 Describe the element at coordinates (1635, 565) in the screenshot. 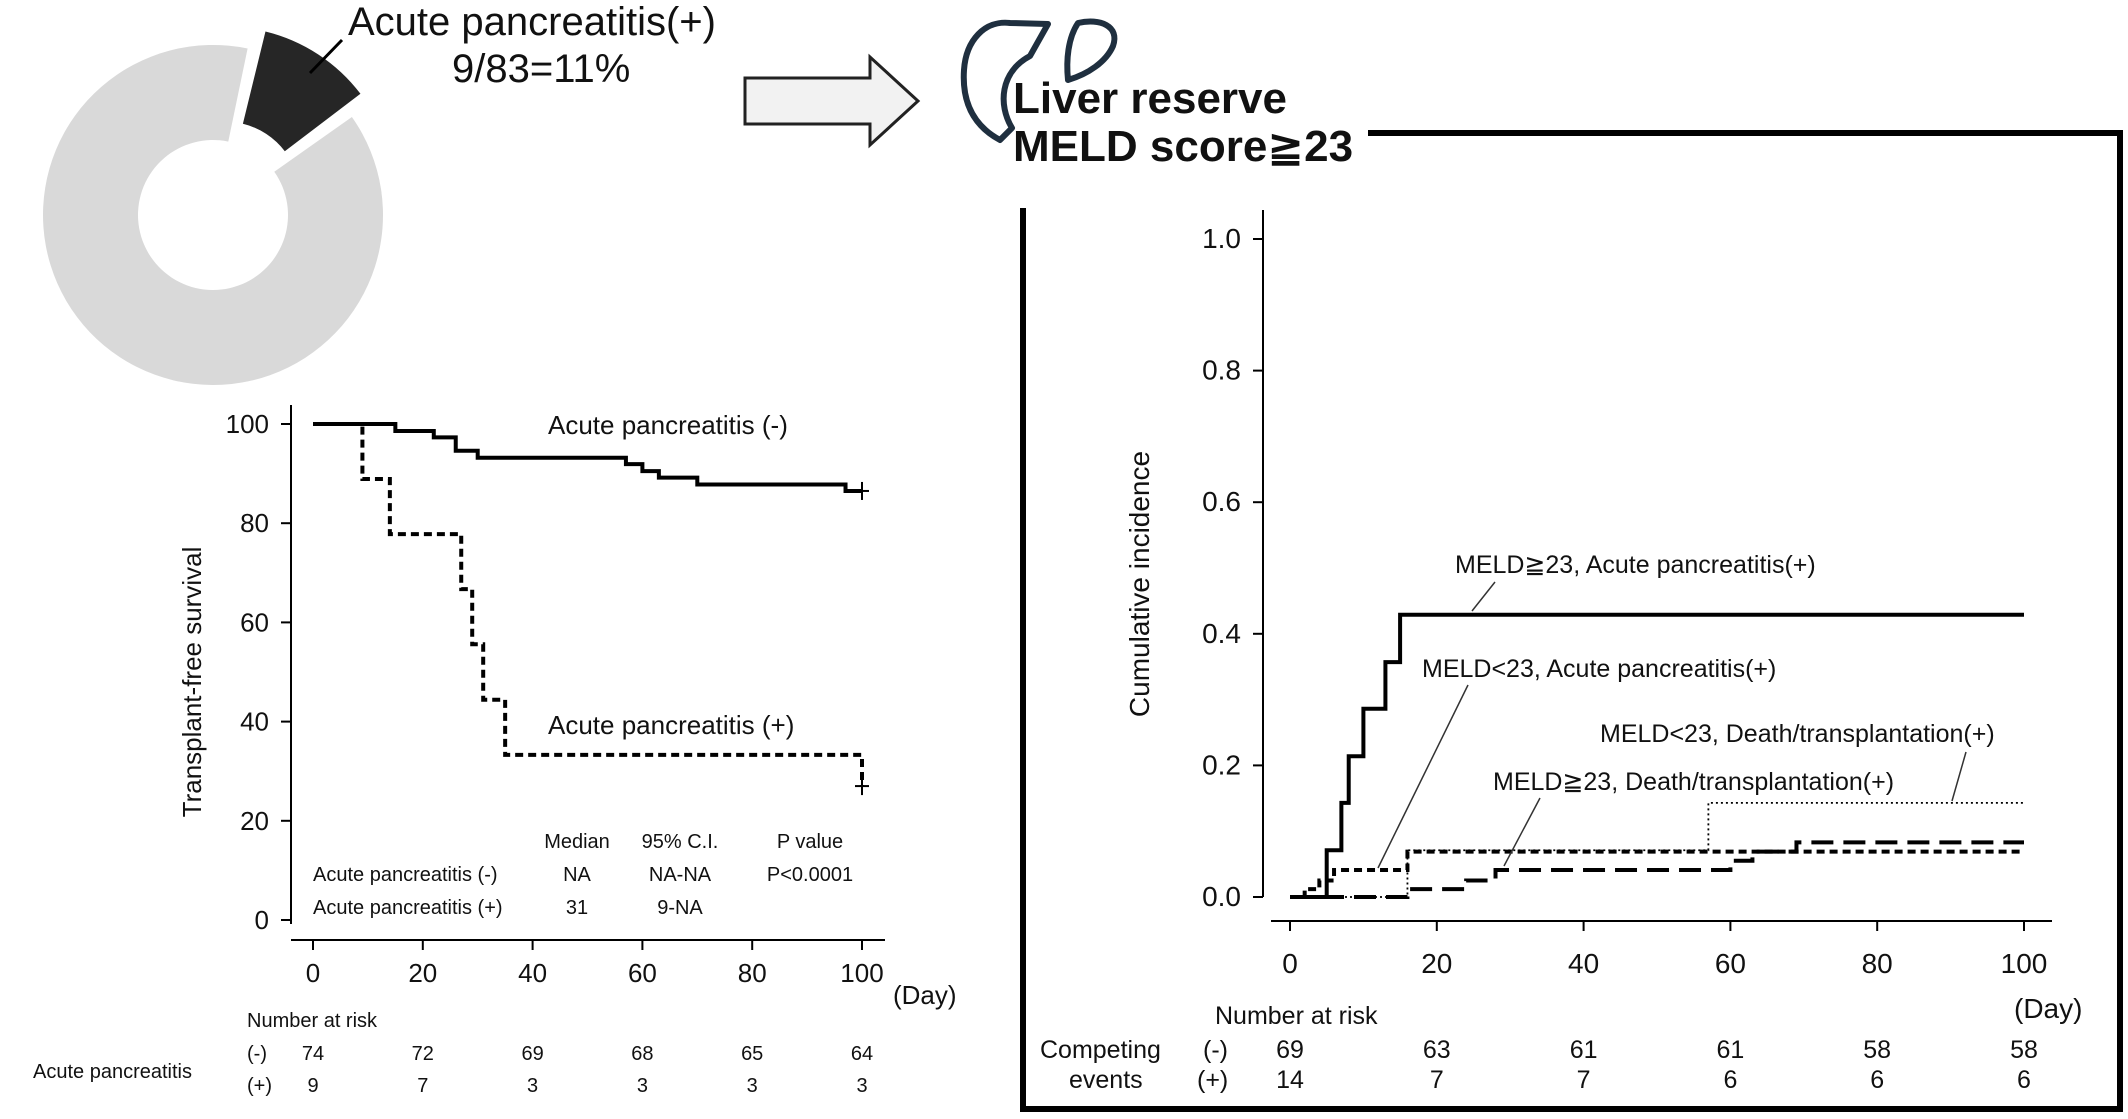

I see `ci-label-meld-high-ap: MELD≧23, Acute pancreatitis(+)` at that location.